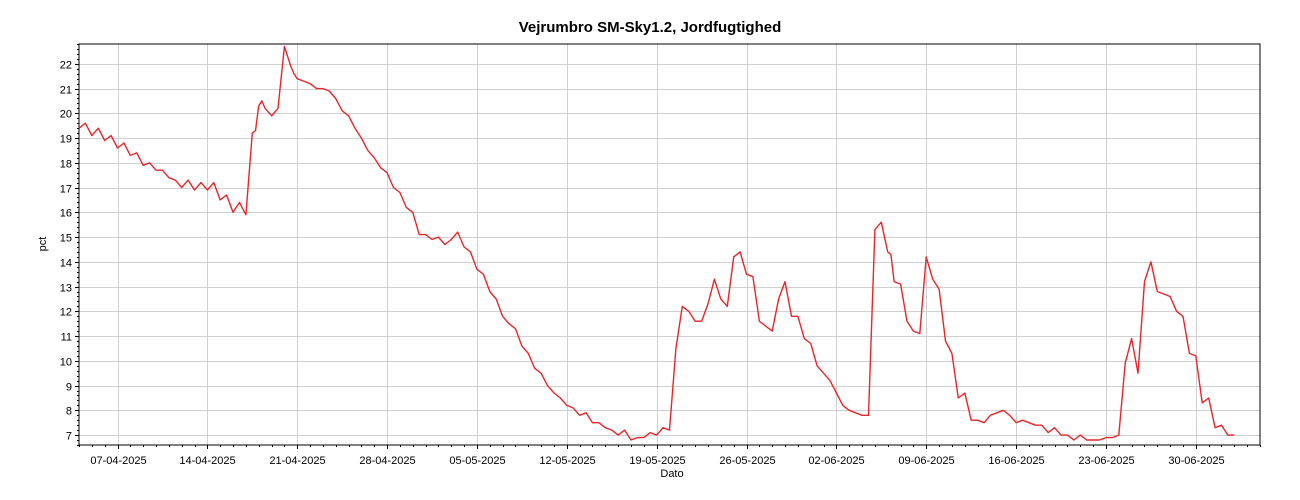  What do you see at coordinates (66, 140) in the screenshot?
I see `y-tick-label: 19` at bounding box center [66, 140].